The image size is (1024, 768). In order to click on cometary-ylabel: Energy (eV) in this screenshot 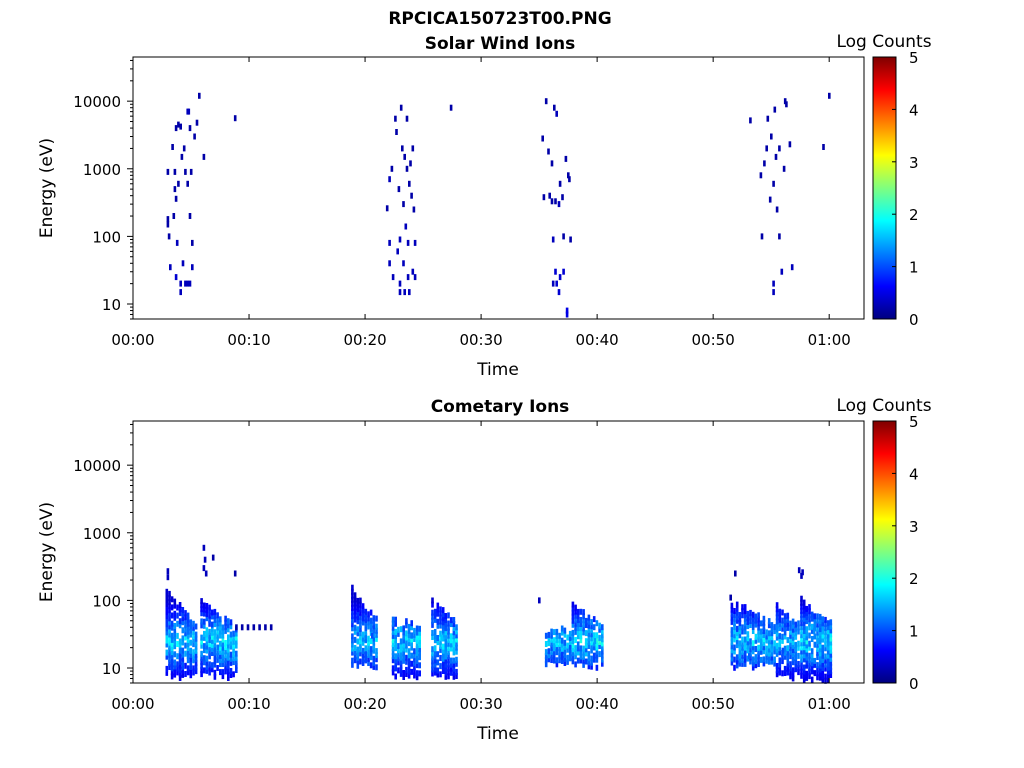, I will do `click(47, 552)`.